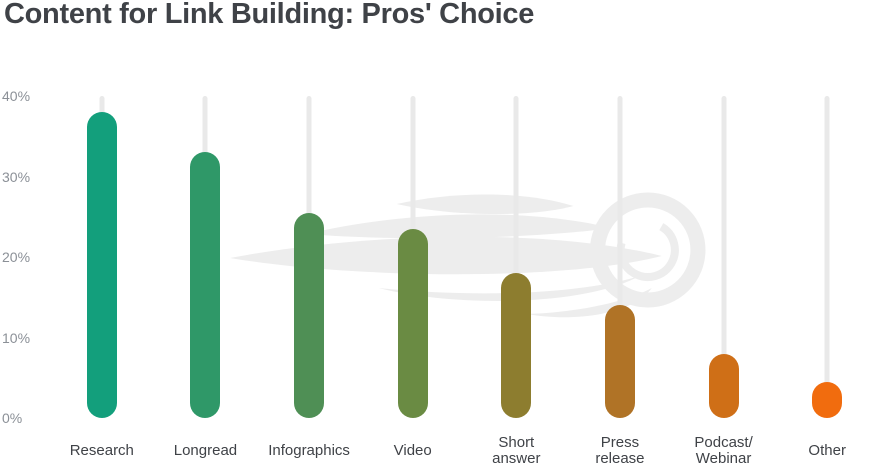 This screenshot has width=885, height=468. I want to click on bar-longread, so click(205, 285).